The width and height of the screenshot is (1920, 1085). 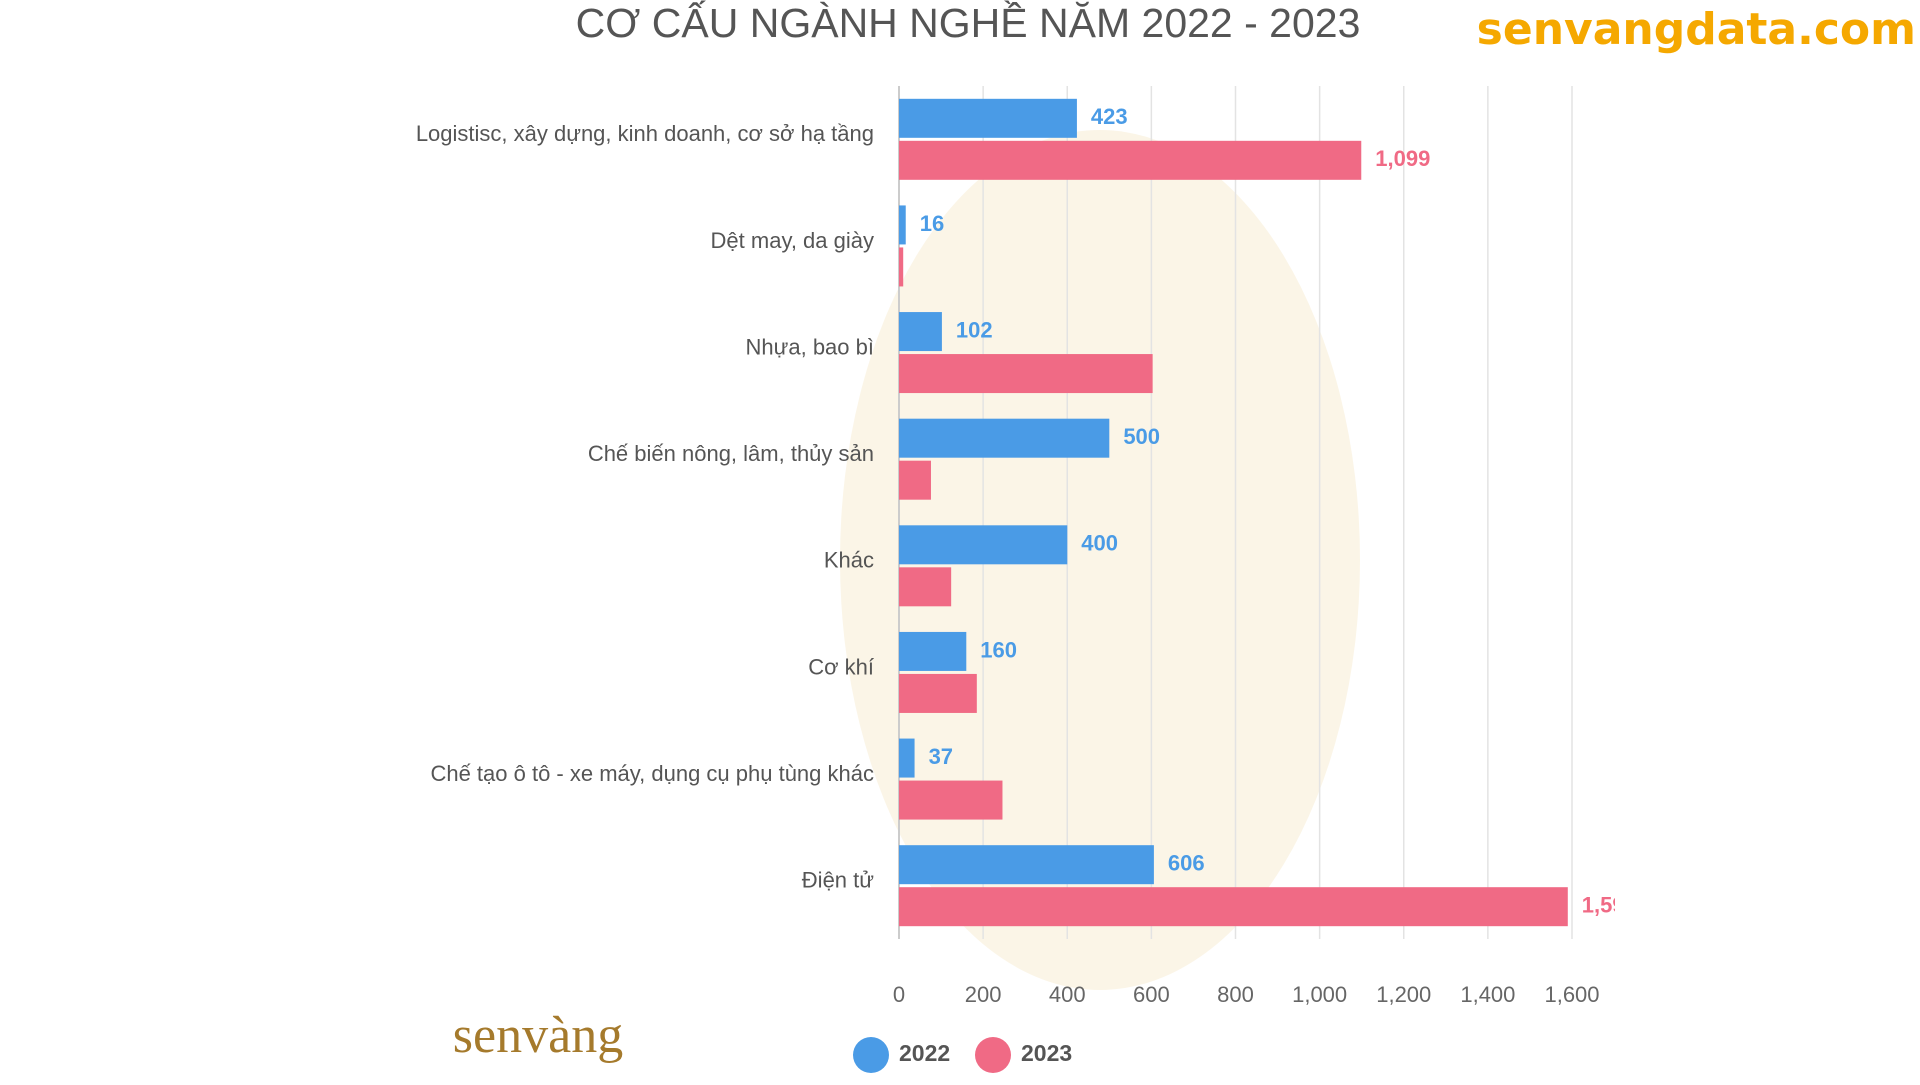 What do you see at coordinates (1571, 994) in the screenshot?
I see `x-tick-label: 1,600` at bounding box center [1571, 994].